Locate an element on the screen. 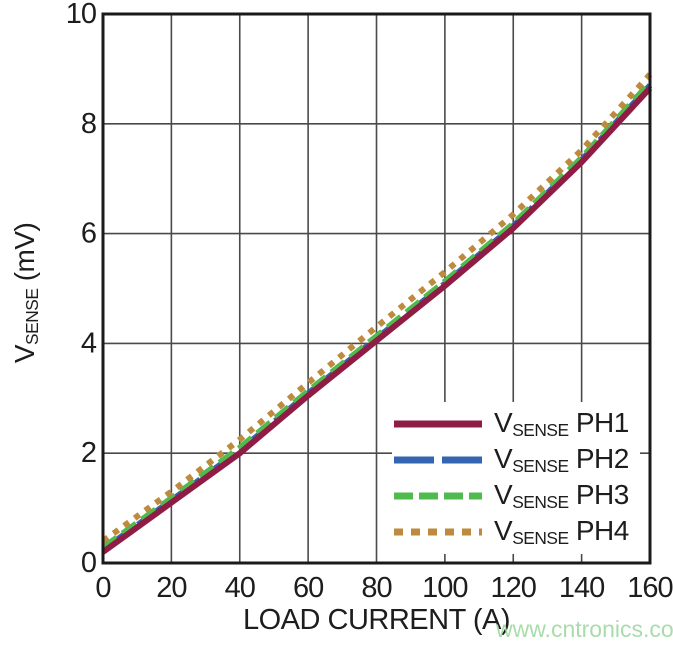  legend-label: VSENSE PH2 is located at coordinates (561, 459).